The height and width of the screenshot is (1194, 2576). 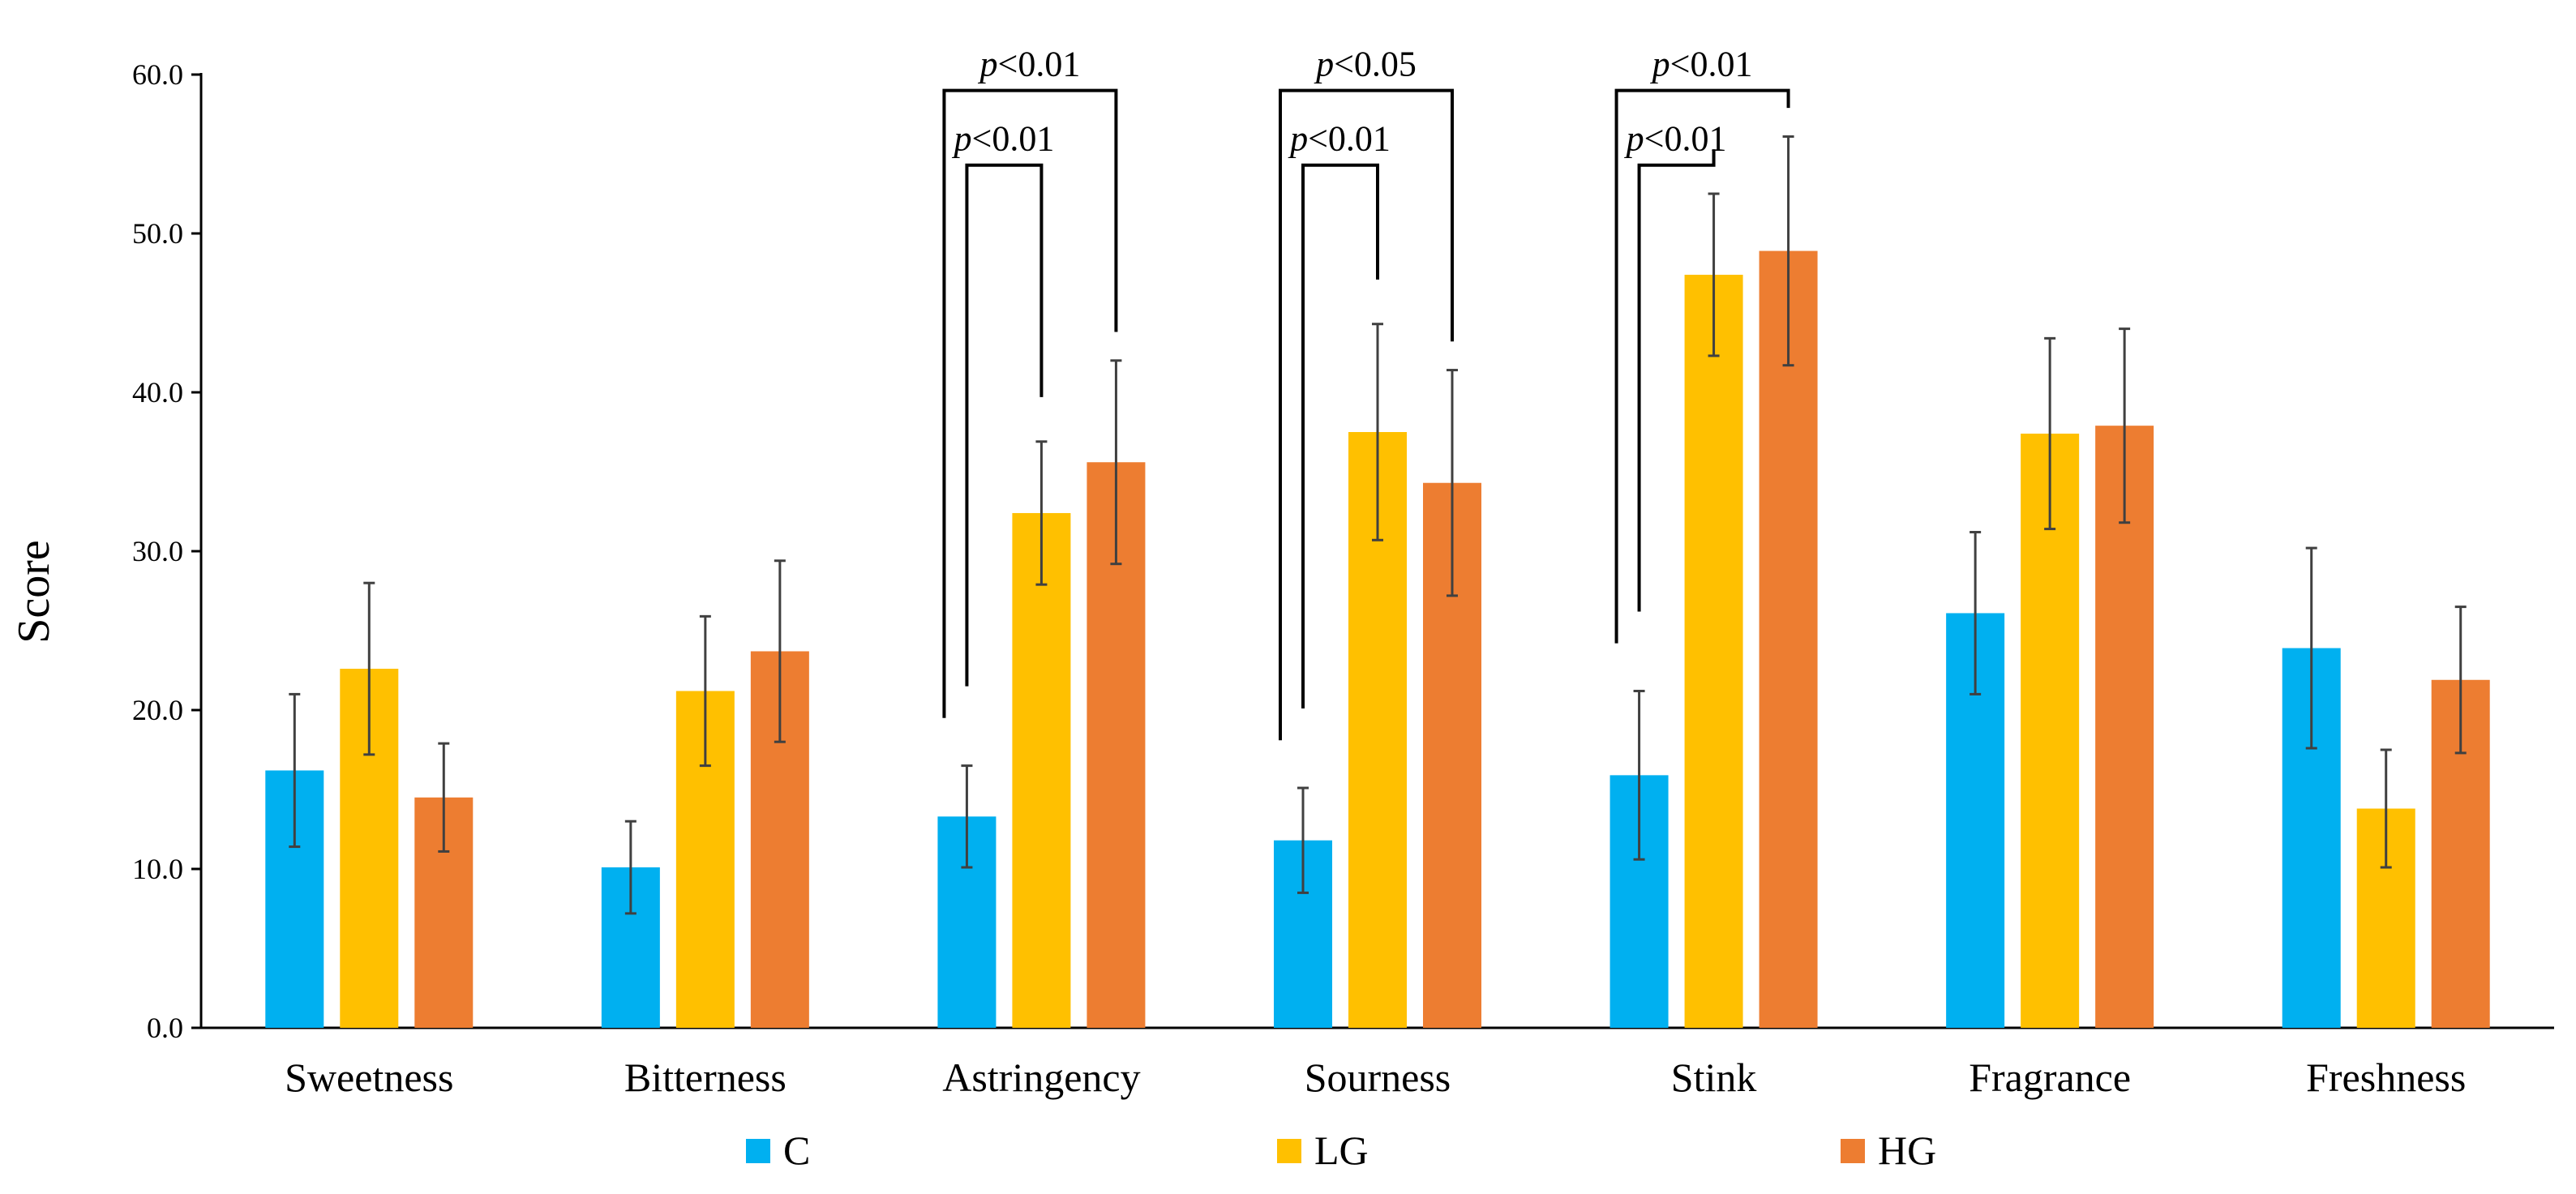 I want to click on y-tick-label: 30.0, so click(x=157, y=551).